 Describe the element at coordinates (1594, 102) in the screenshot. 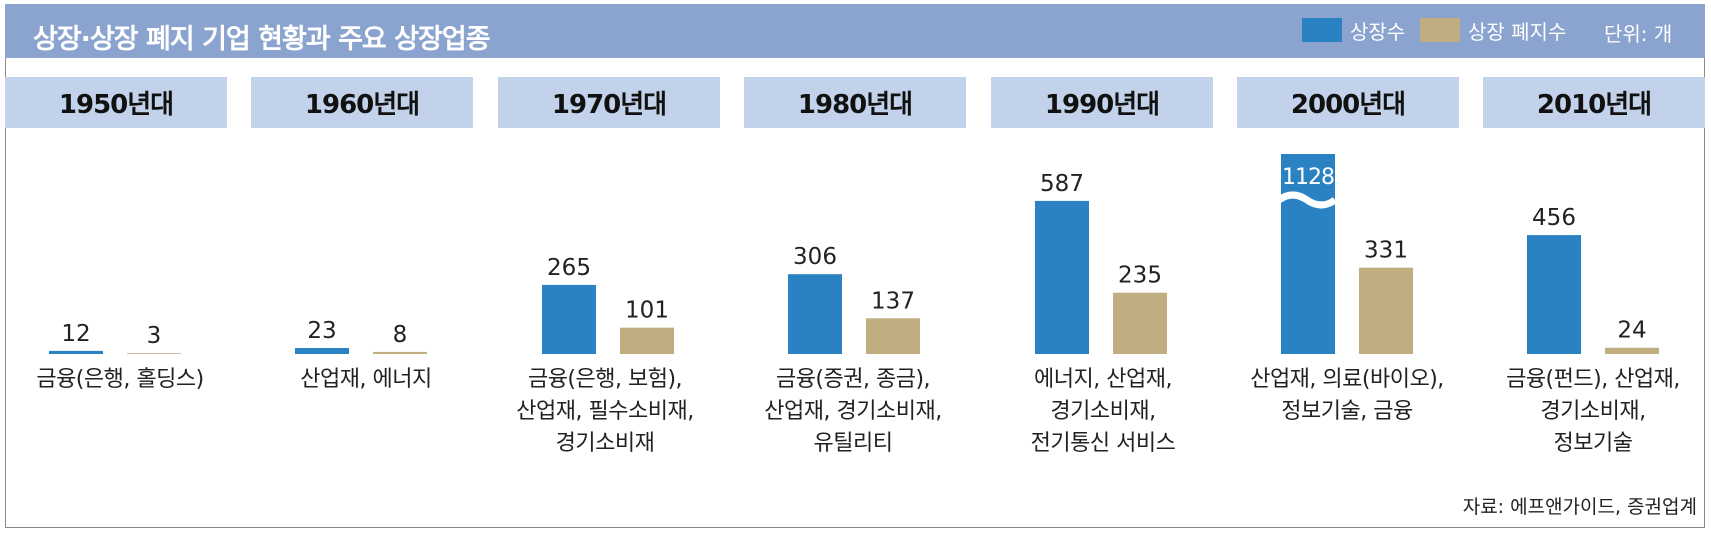

I see `decade-header-2010s: 2010년대` at that location.